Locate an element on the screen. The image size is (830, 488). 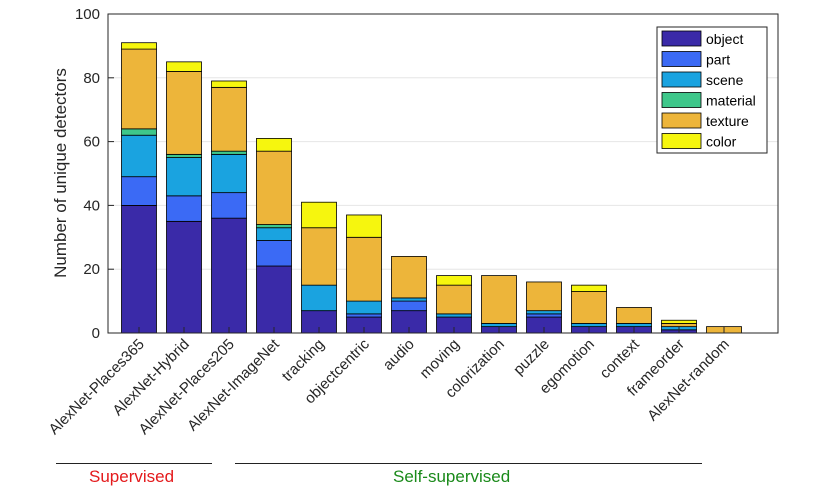
legend-label-object: object is located at coordinates (724, 39).